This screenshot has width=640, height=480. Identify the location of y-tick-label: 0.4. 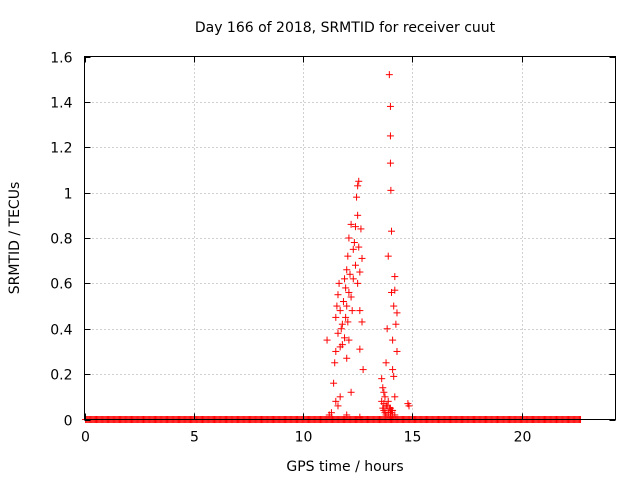
(61, 331).